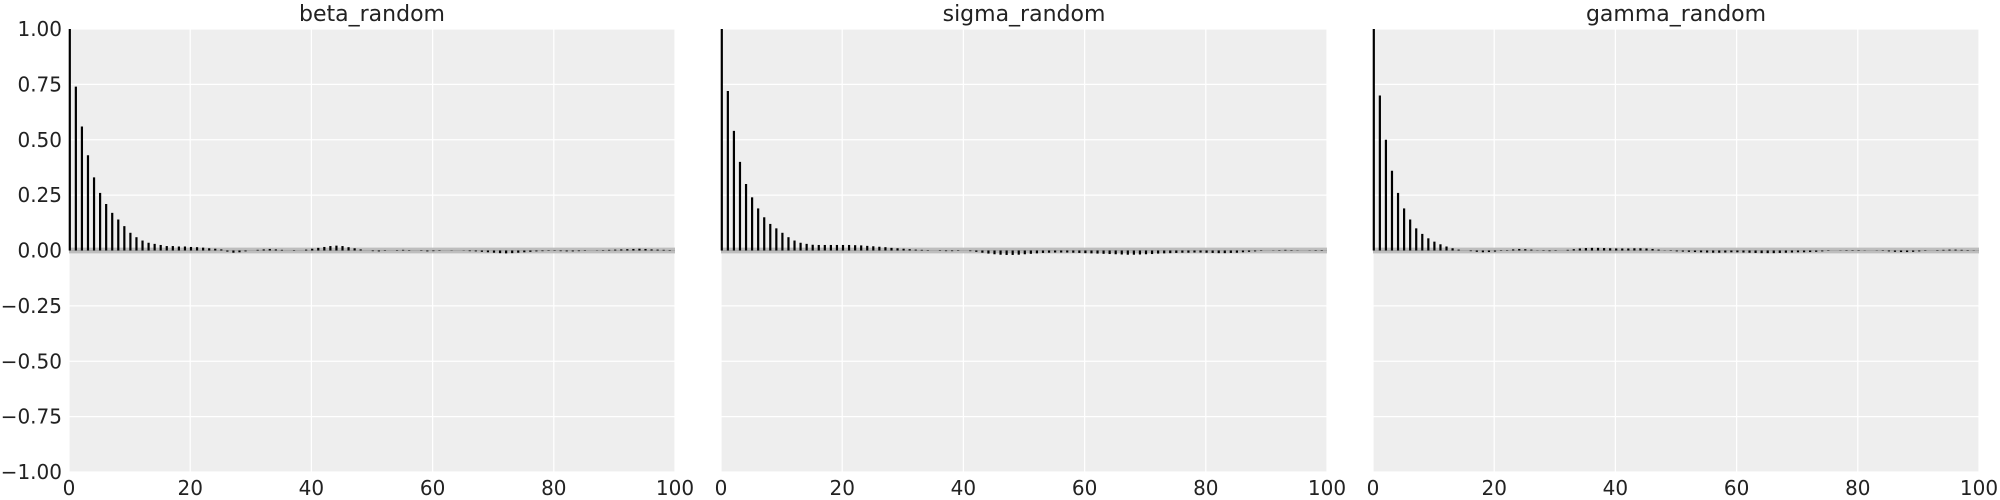  What do you see at coordinates (675, 488) in the screenshot?
I see `x-tick-label-beta-random-5: 100` at bounding box center [675, 488].